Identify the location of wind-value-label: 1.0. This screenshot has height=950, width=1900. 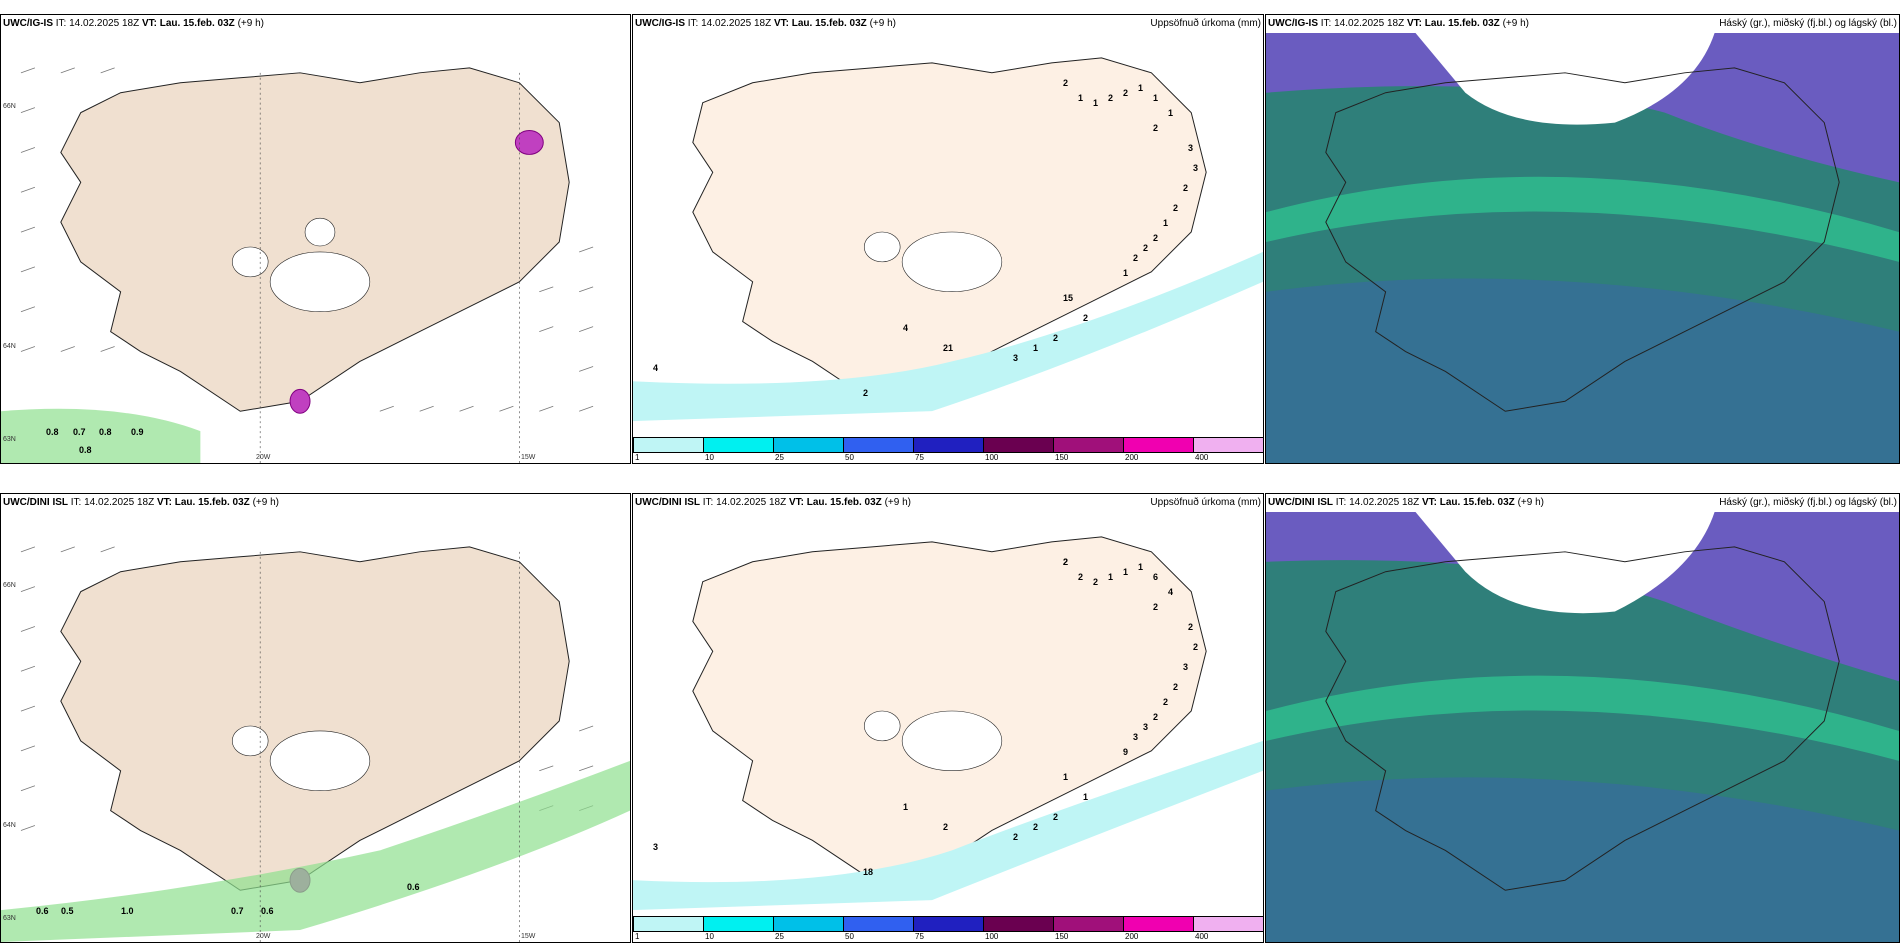
(127, 911).